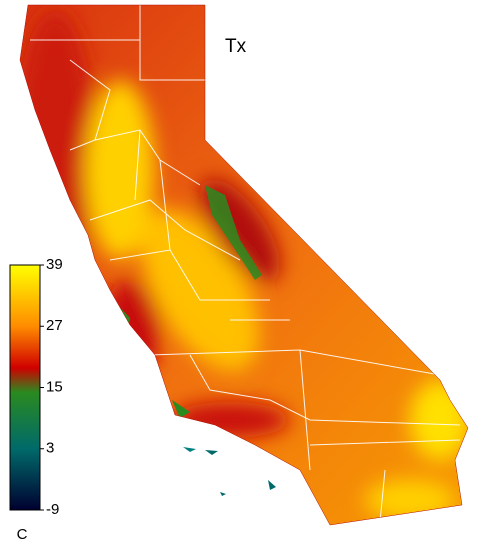 The height and width of the screenshot is (552, 502). I want to click on islands, so click(229, 471).